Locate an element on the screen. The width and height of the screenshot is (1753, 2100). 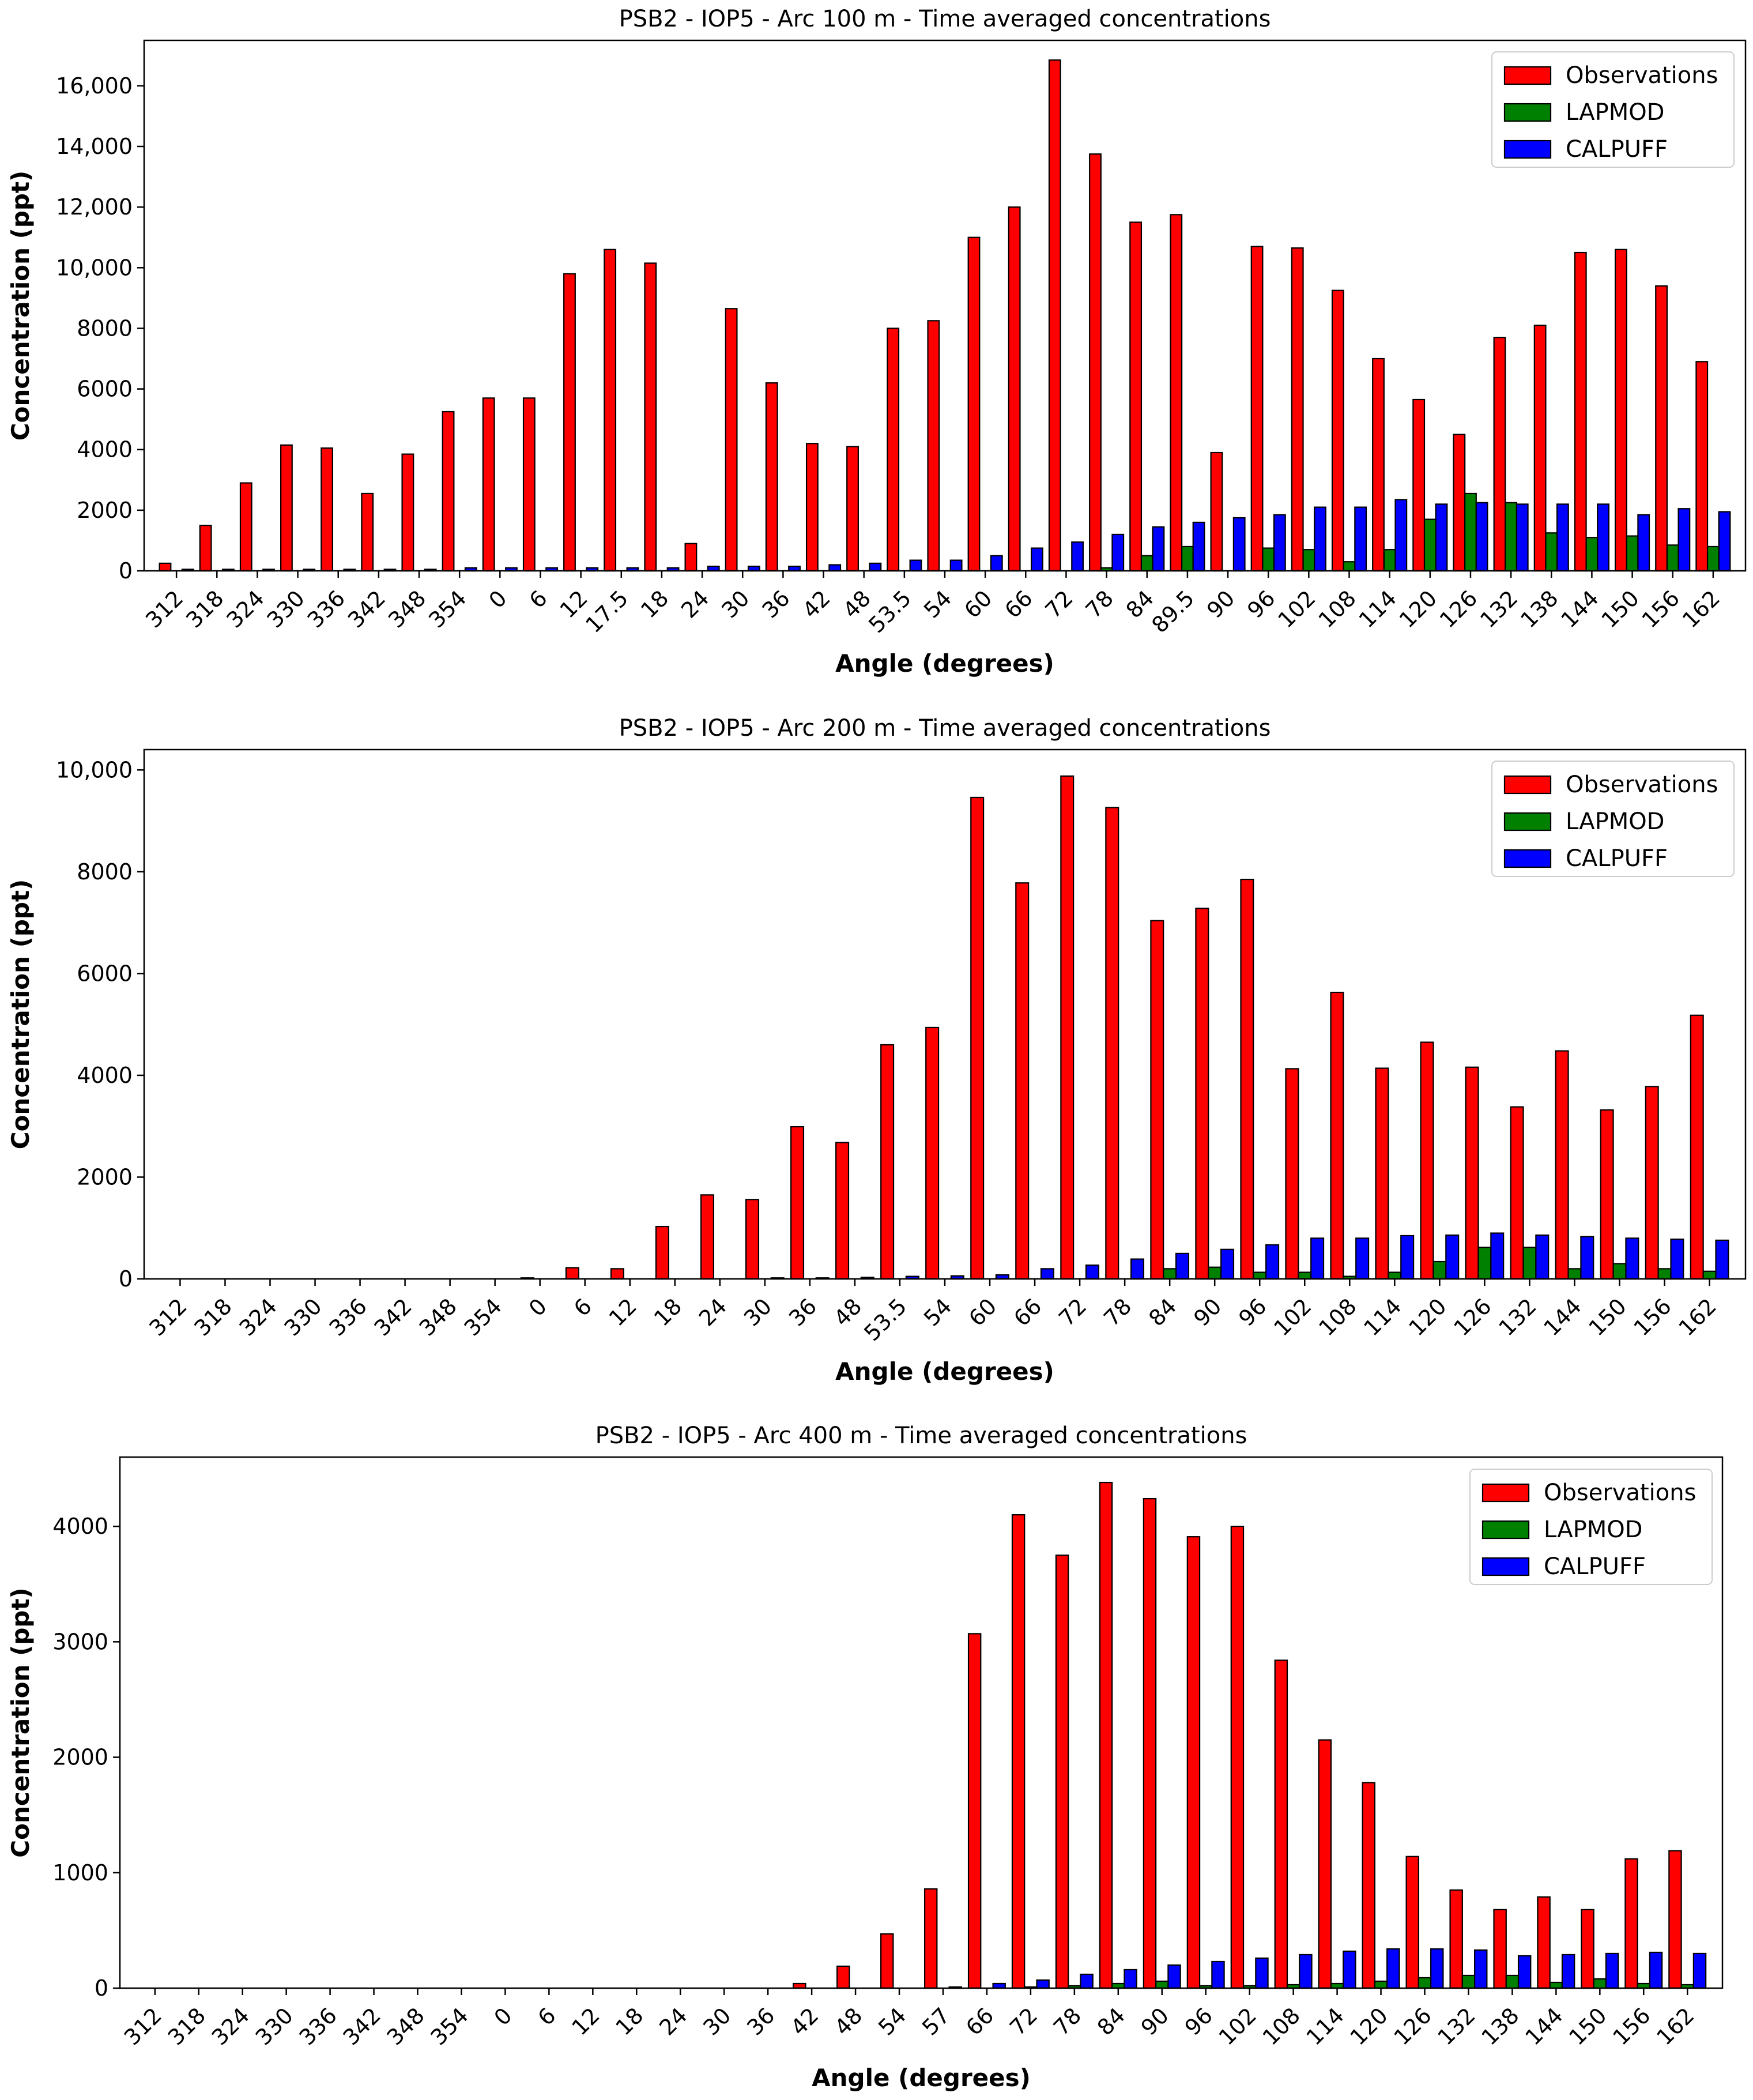
y-tick-label: 2000 is located at coordinates (80, 1757).